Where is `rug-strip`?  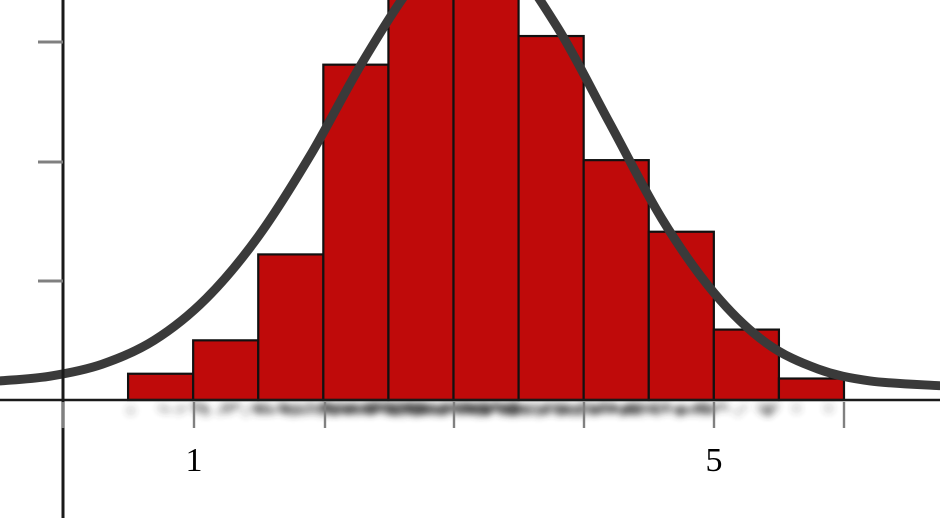 rug-strip is located at coordinates (479, 409).